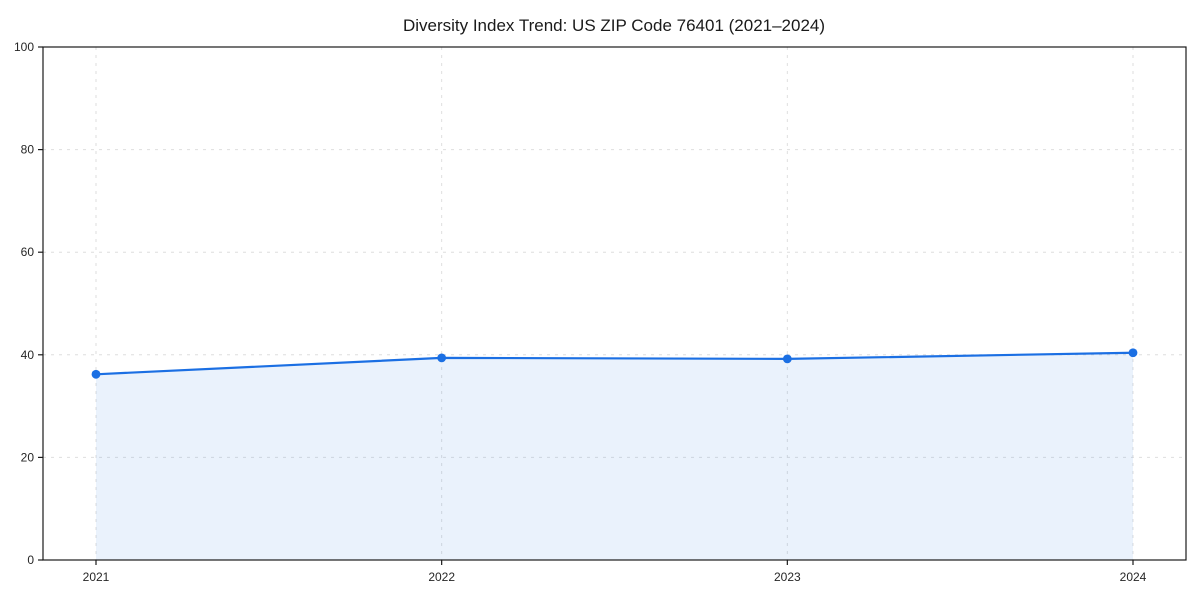 This screenshot has width=1200, height=600. Describe the element at coordinates (30, 560) in the screenshot. I see `y-tick-label-0: 0` at that location.